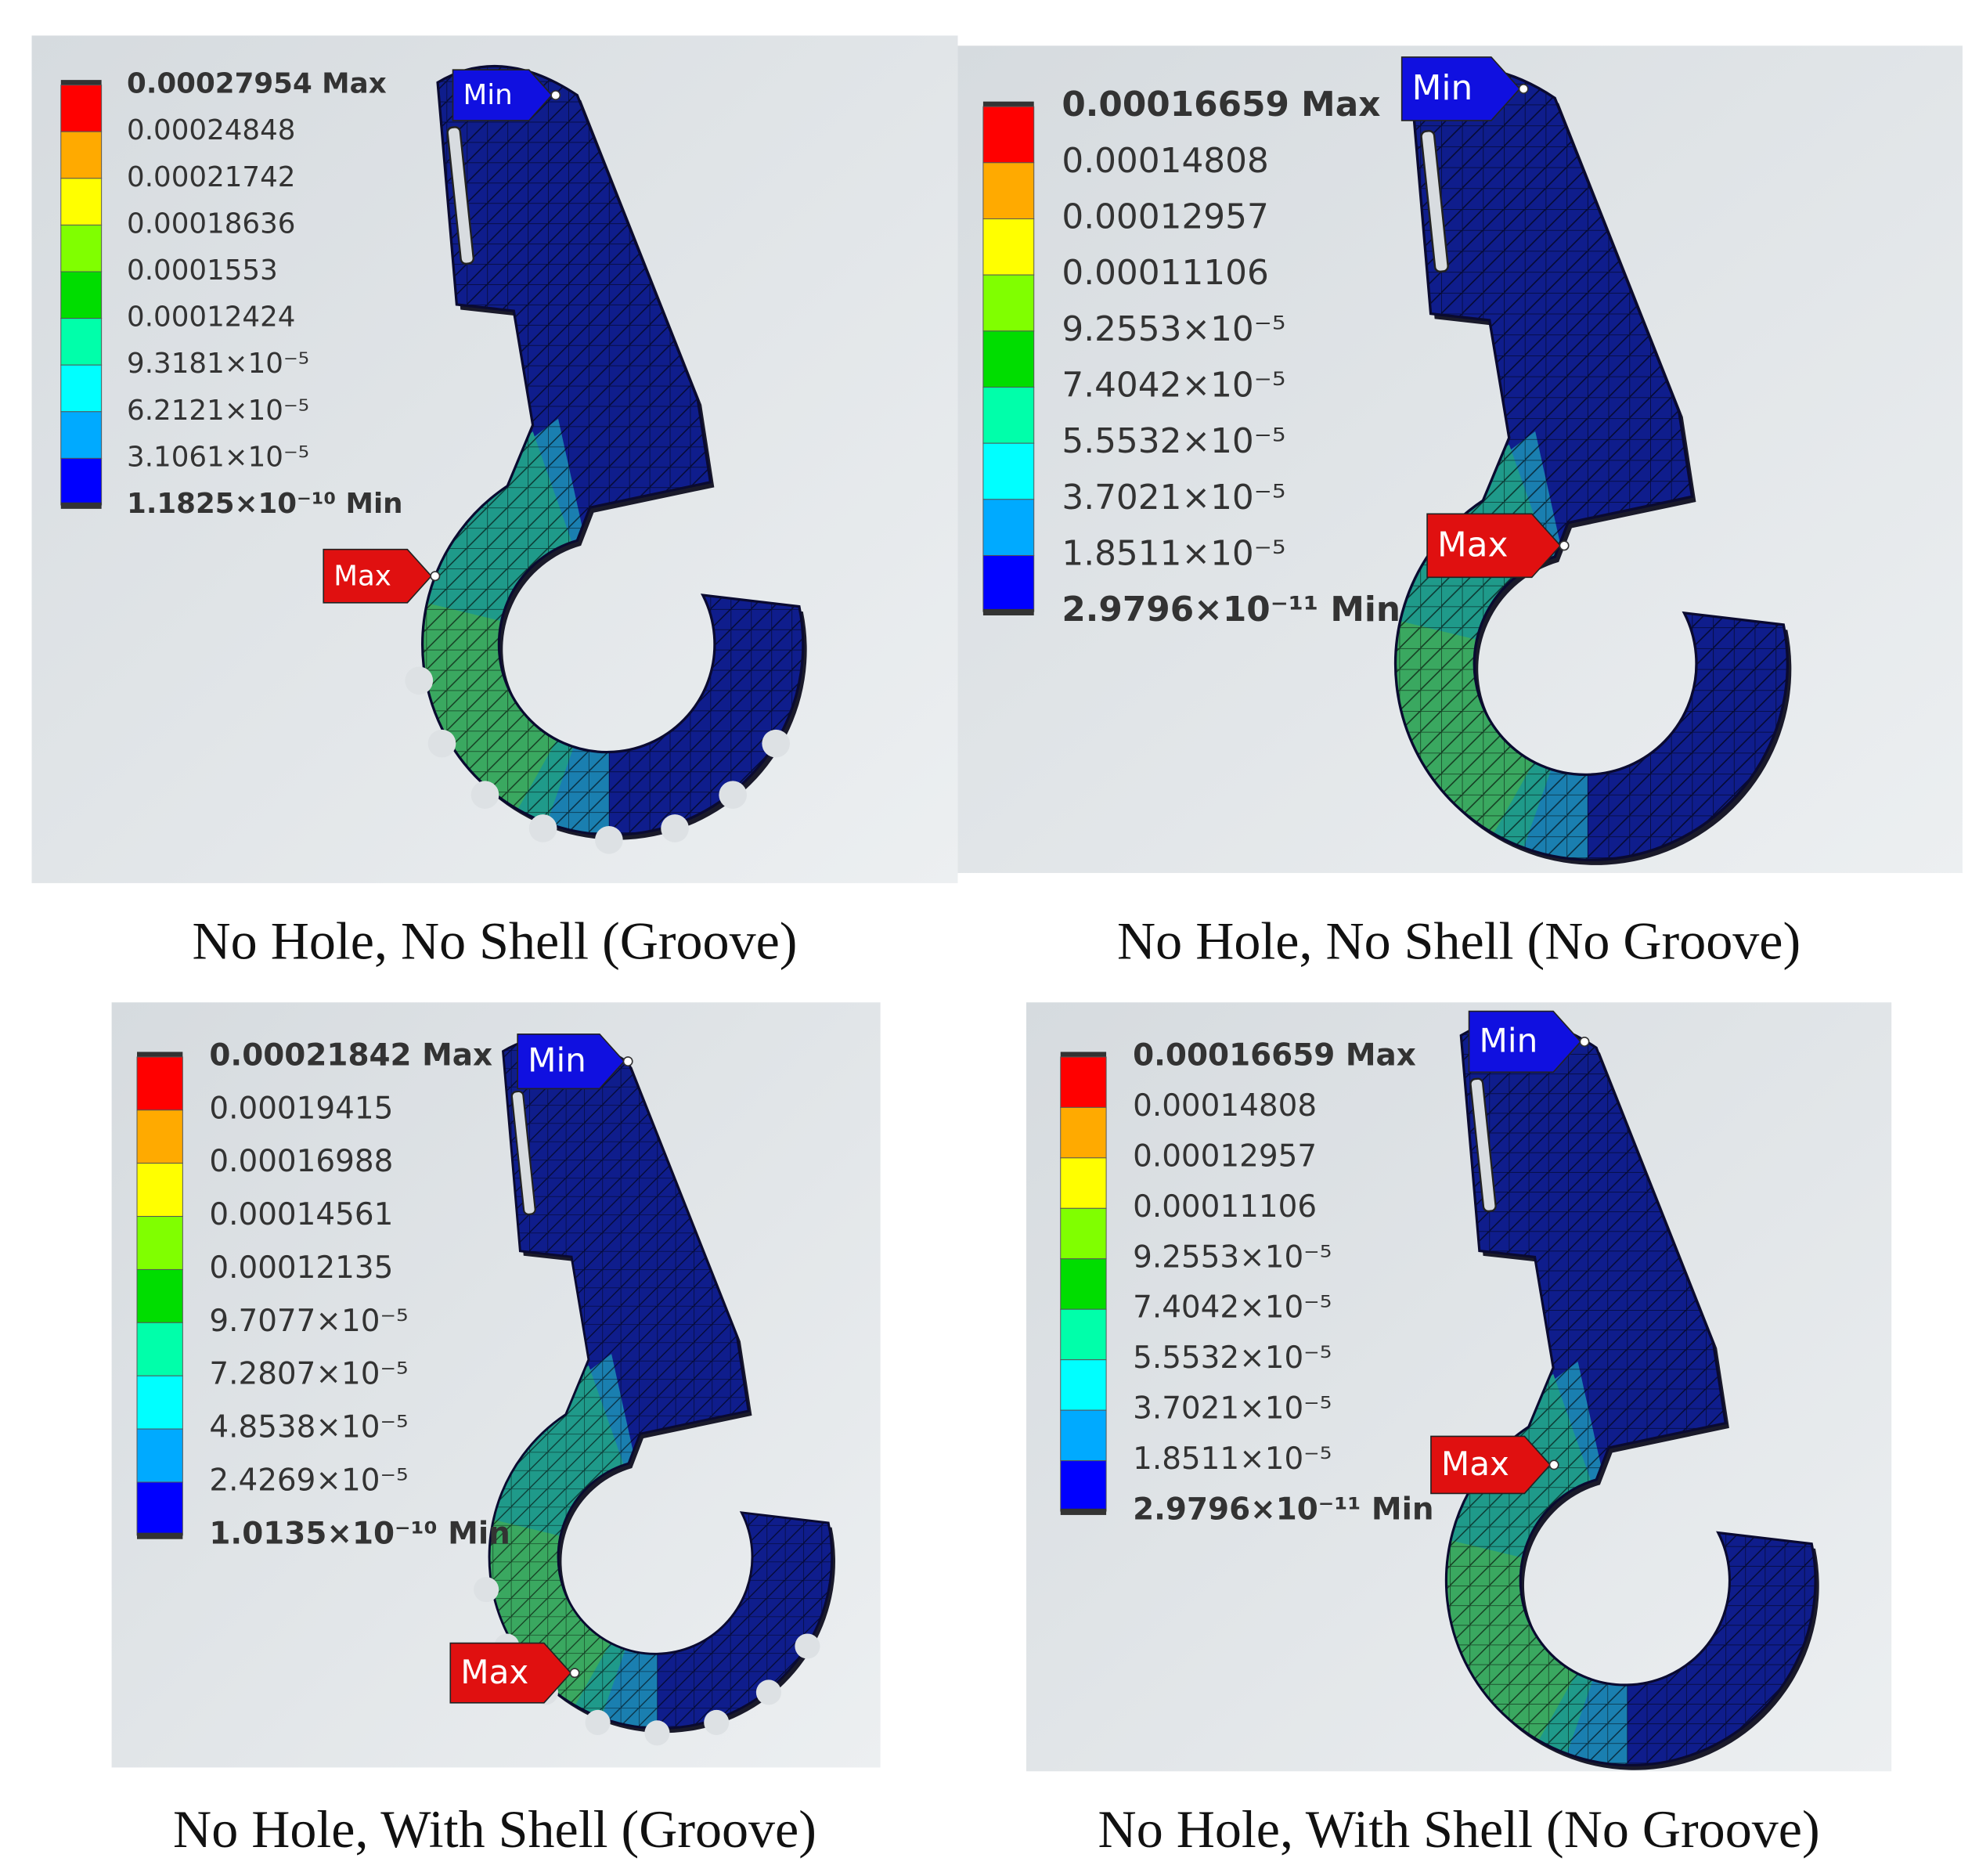 This screenshot has width=1979, height=1876. Describe the element at coordinates (1165, 273) in the screenshot. I see `legend-label: 0.00011106` at that location.